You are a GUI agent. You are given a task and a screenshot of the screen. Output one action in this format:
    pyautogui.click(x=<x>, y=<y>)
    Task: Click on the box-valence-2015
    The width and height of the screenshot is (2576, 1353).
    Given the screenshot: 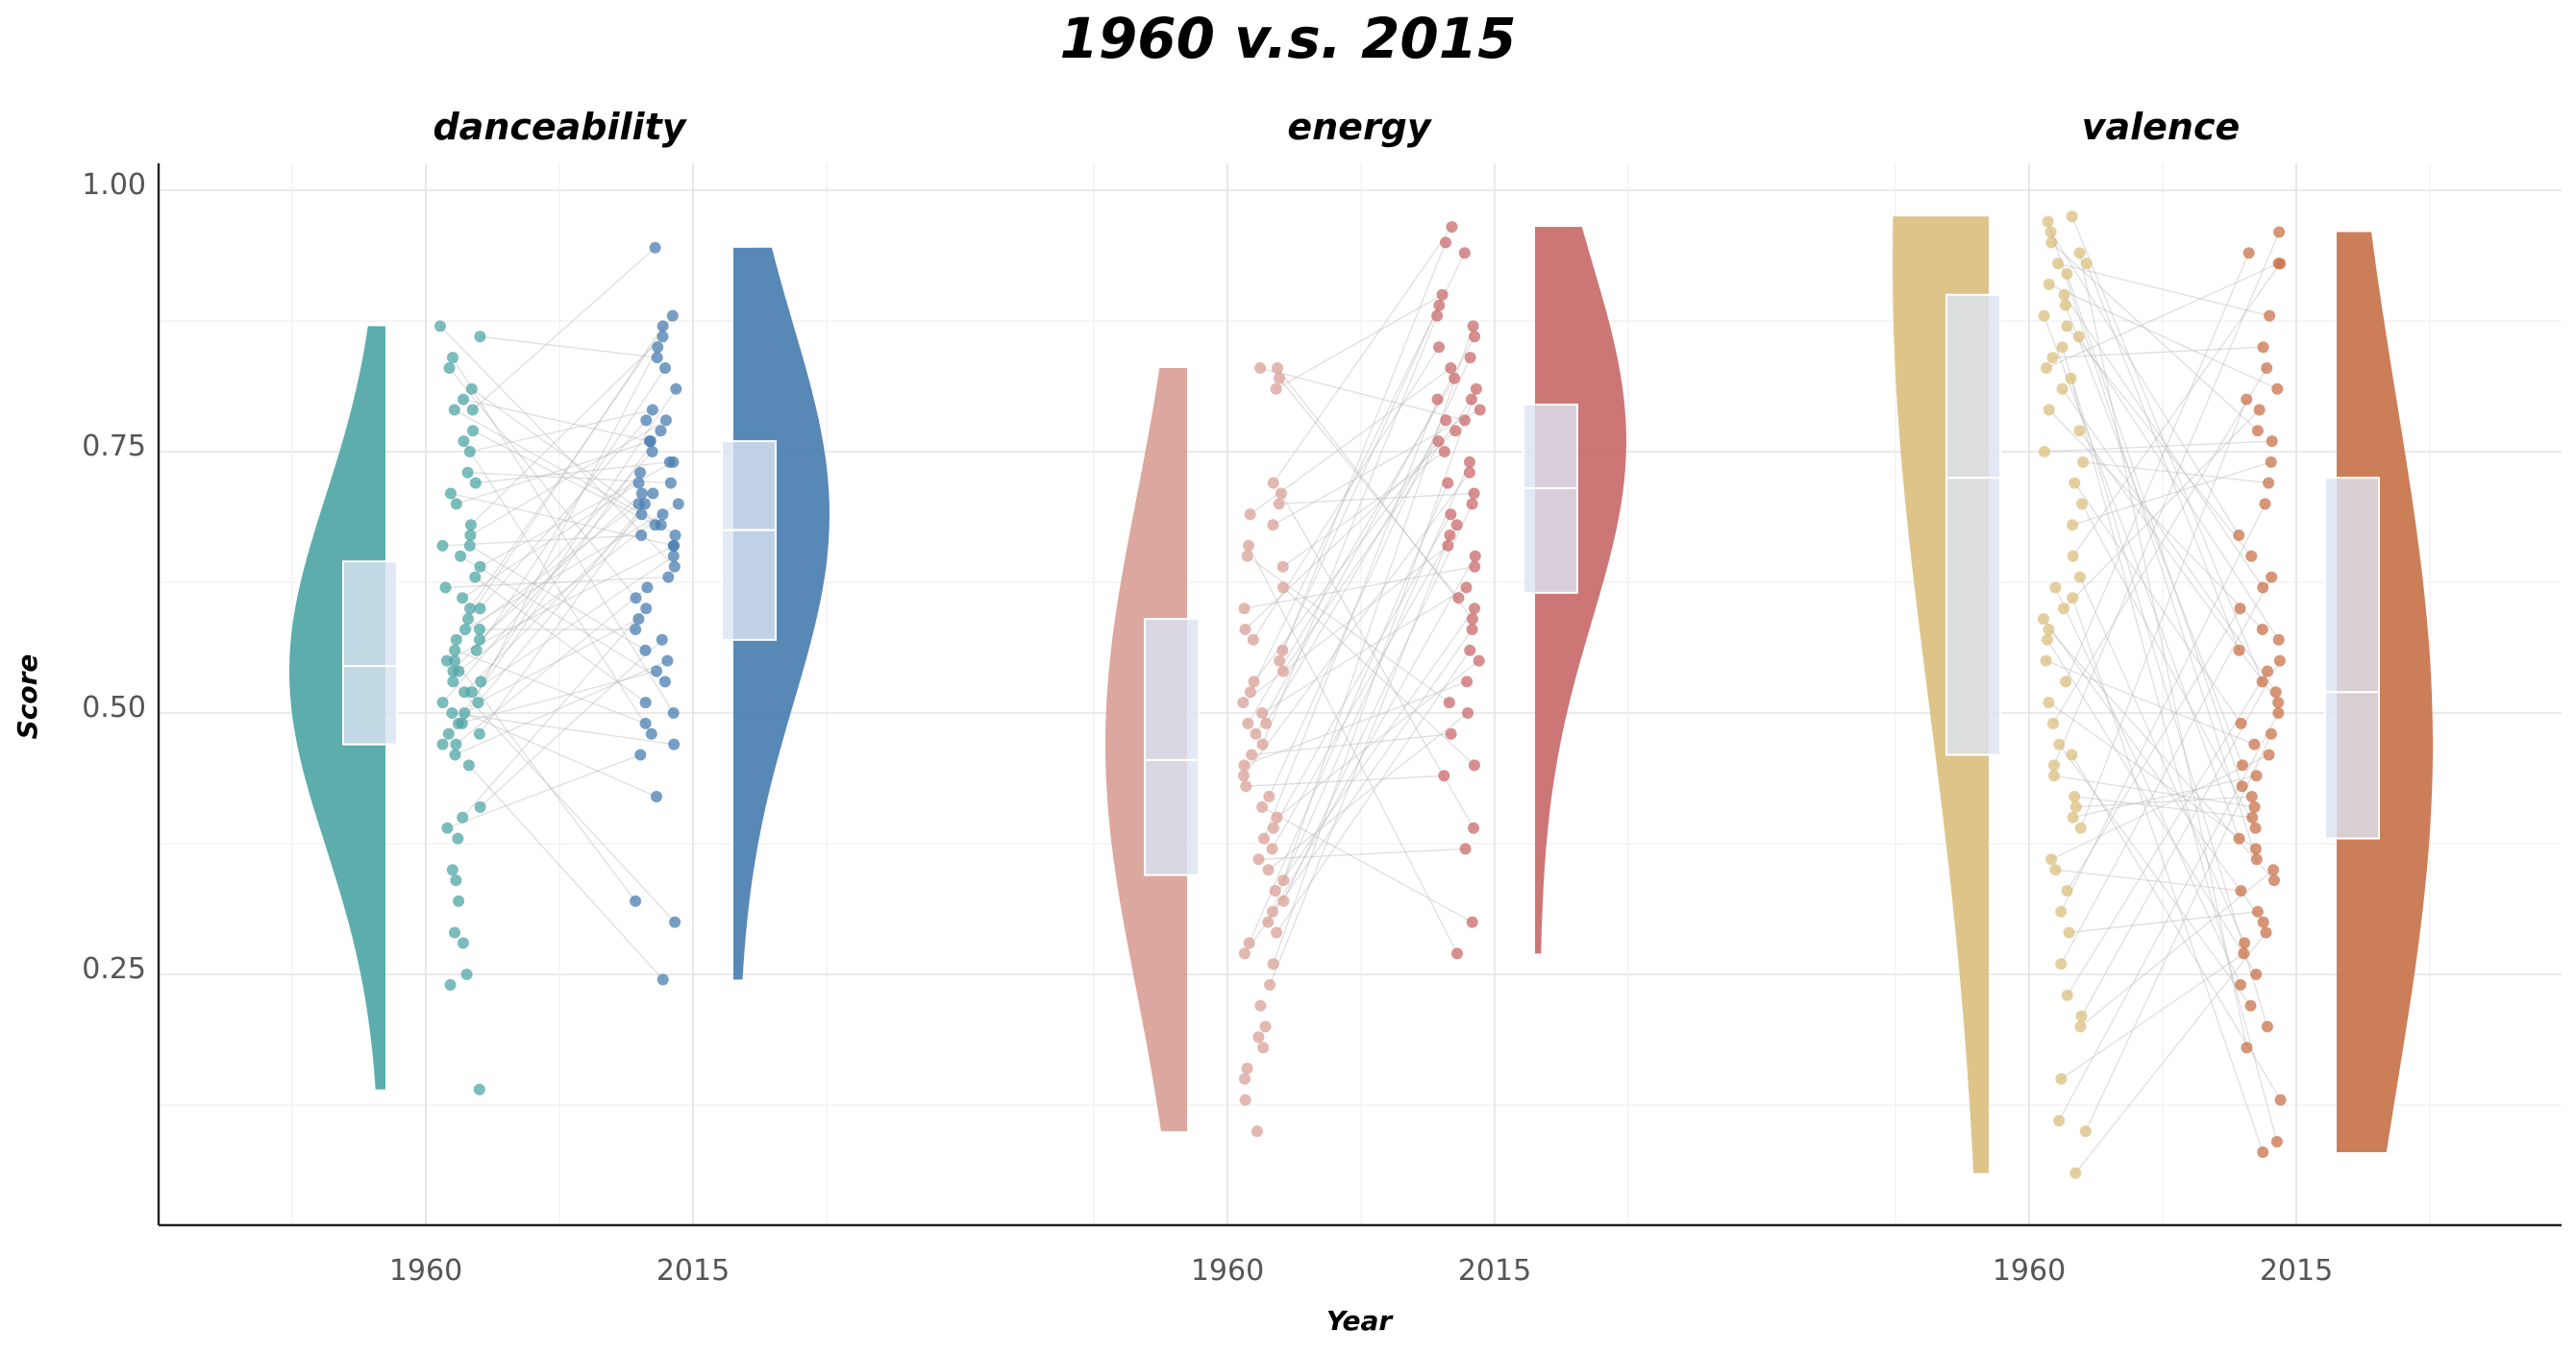 What is the action you would take?
    pyautogui.click(x=2352, y=659)
    